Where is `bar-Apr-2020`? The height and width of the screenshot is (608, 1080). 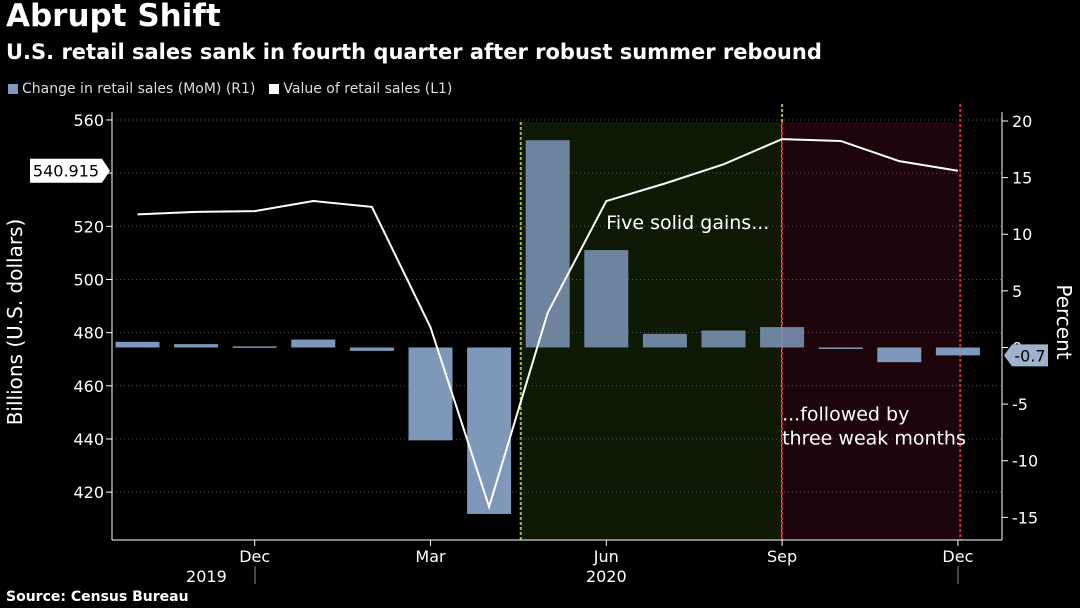
bar-Apr-2020 is located at coordinates (489, 430).